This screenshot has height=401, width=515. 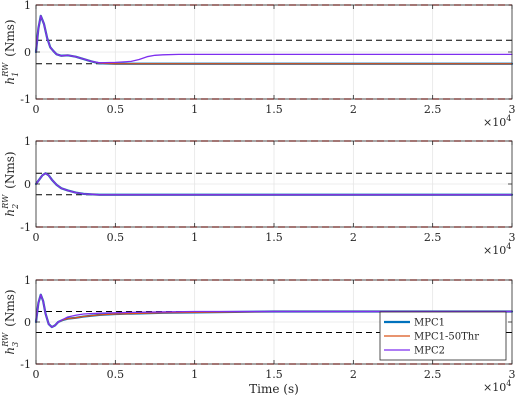 What do you see at coordinates (15, 74) in the screenshot?
I see `y-axis-label-subscript: 1` at bounding box center [15, 74].